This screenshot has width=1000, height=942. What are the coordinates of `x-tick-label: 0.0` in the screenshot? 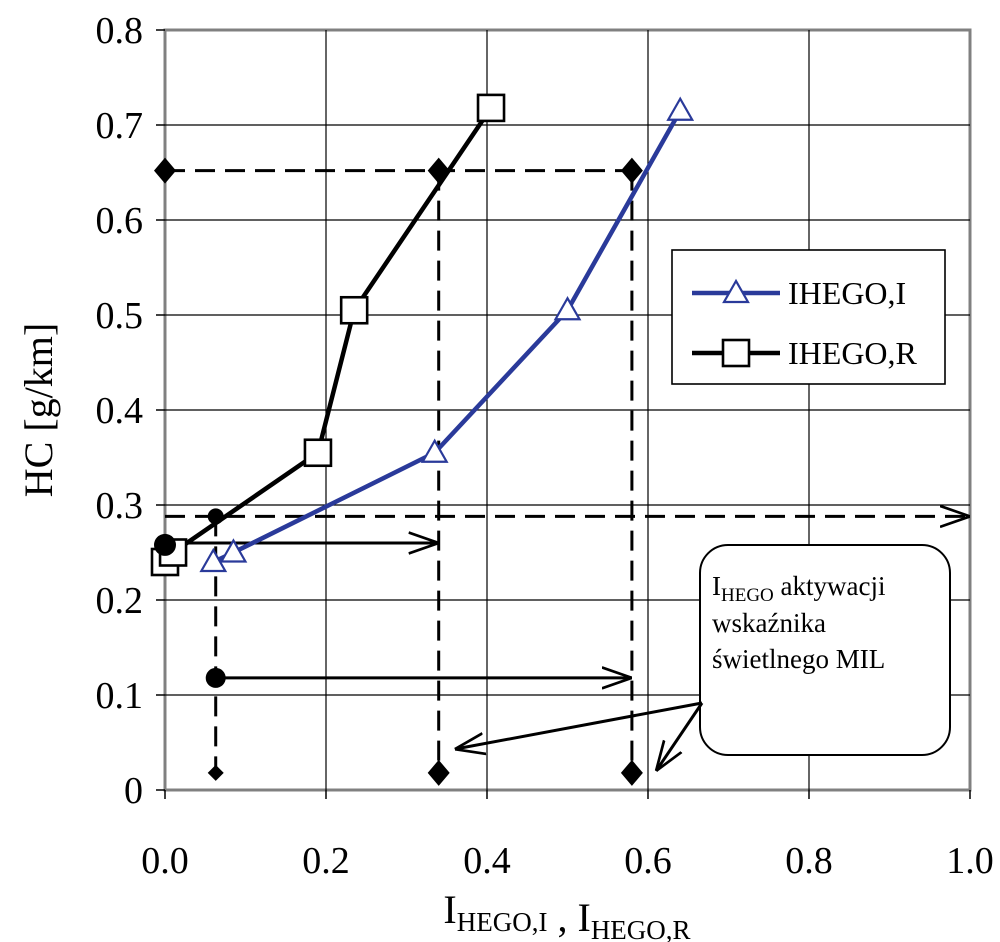 It's located at (165, 861).